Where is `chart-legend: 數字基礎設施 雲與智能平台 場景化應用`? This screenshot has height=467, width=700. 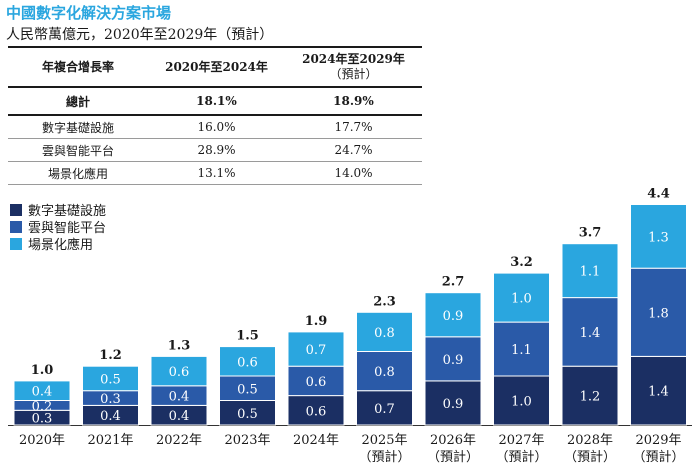 chart-legend: 數字基礎設施 雲與智能平台 場景化應用 is located at coordinates (58, 227).